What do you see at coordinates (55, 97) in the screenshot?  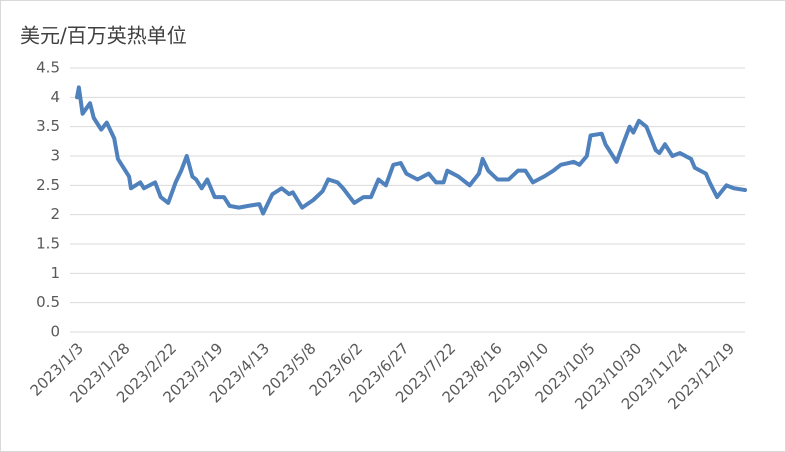 I see `y-tick-label: 4` at bounding box center [55, 97].